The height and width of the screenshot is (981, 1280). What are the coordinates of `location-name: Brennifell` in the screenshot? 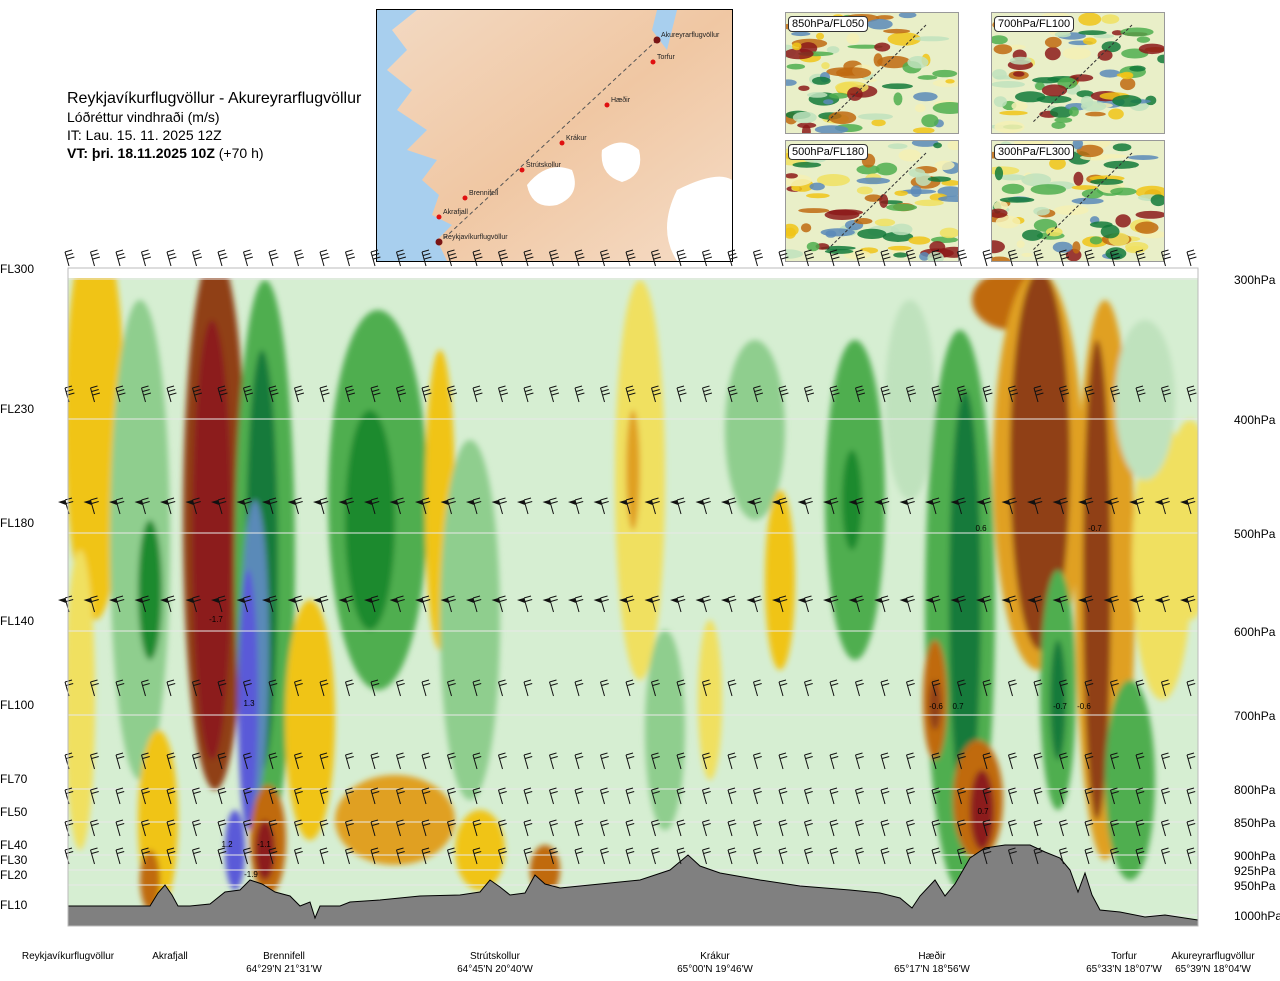 It's located at (284, 956).